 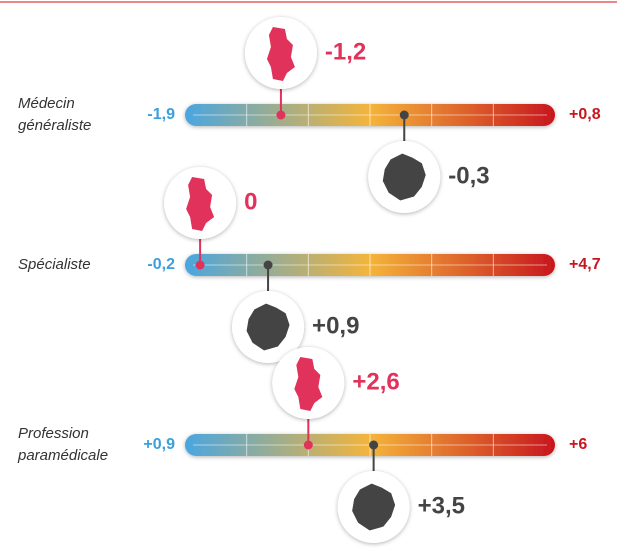 What do you see at coordinates (585, 264) in the screenshot?
I see `max-label: +4,7` at bounding box center [585, 264].